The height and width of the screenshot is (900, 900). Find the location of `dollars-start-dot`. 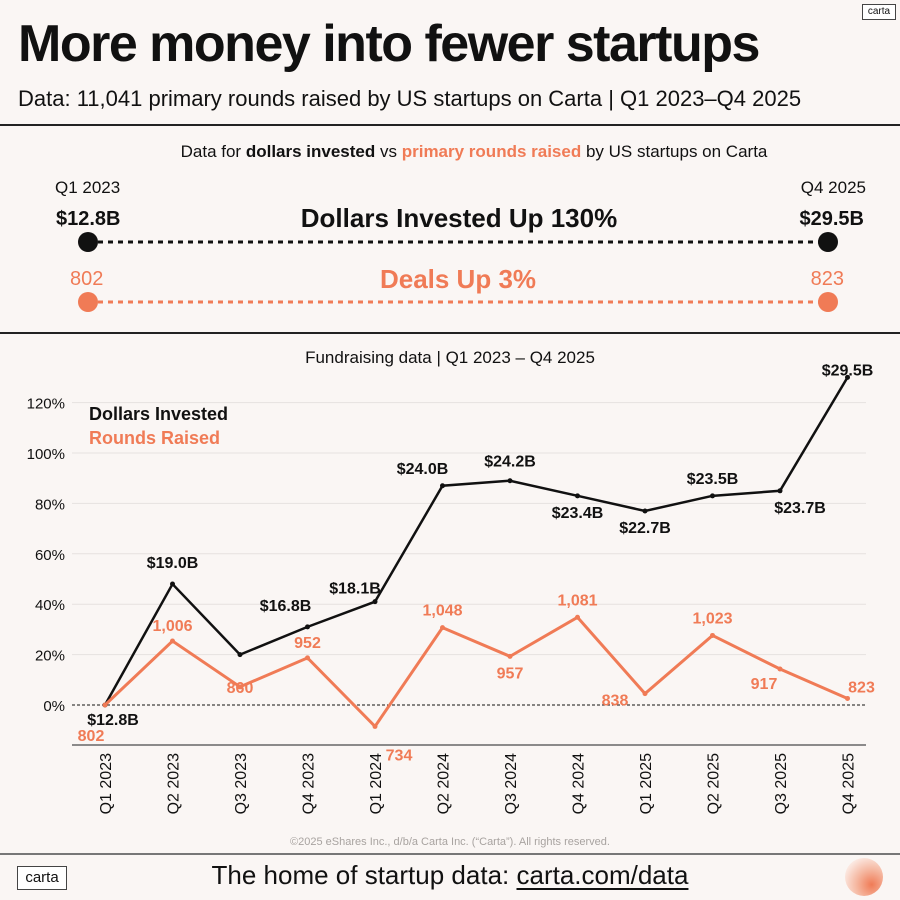

dollars-start-dot is located at coordinates (88, 242).